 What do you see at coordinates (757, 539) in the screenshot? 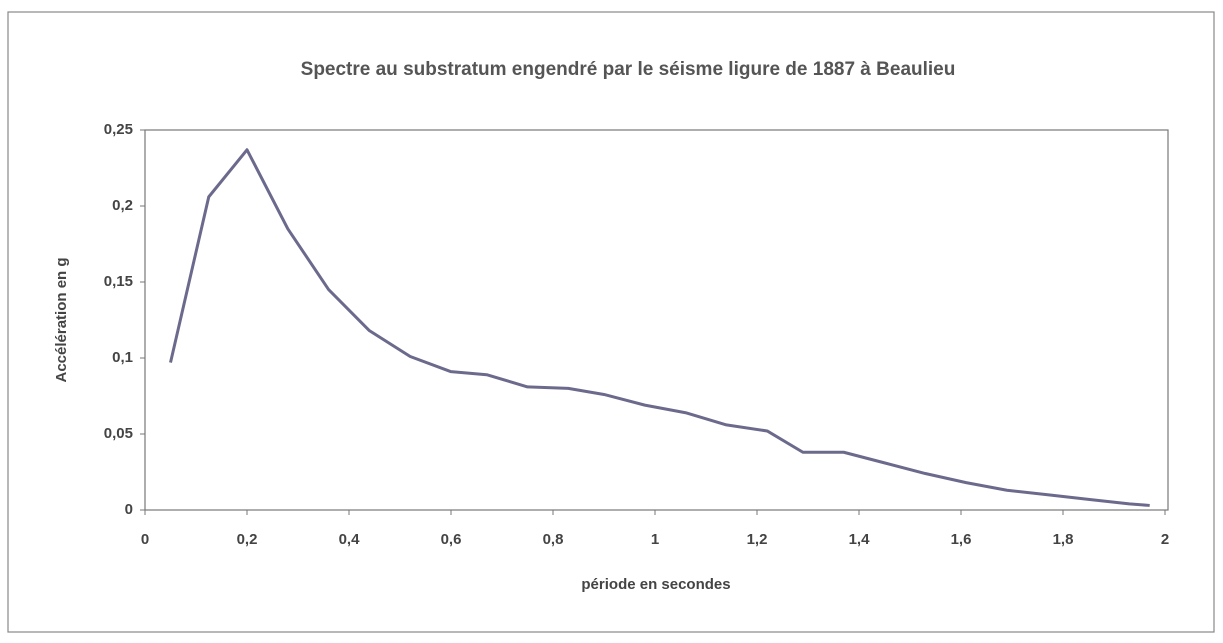
I see `x-tick-label: 1,2` at bounding box center [757, 539].